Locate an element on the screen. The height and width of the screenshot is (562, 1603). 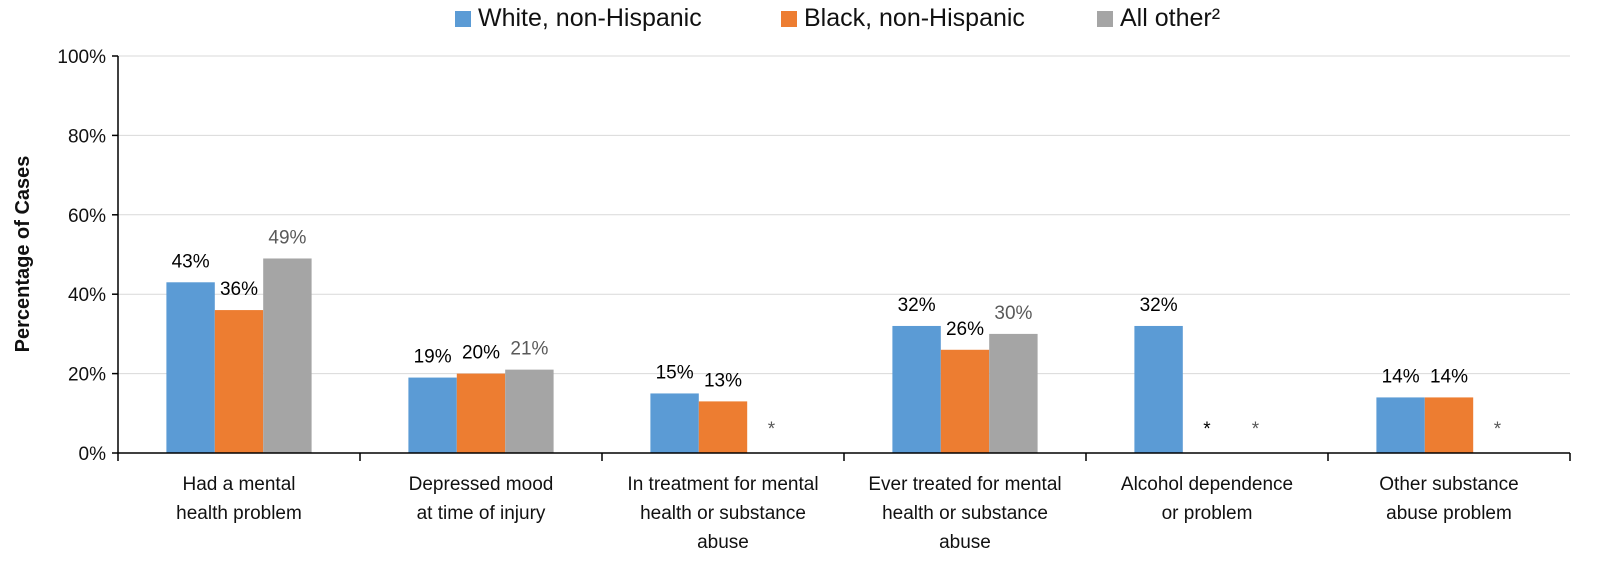
data-label: 43% is located at coordinates (191, 261).